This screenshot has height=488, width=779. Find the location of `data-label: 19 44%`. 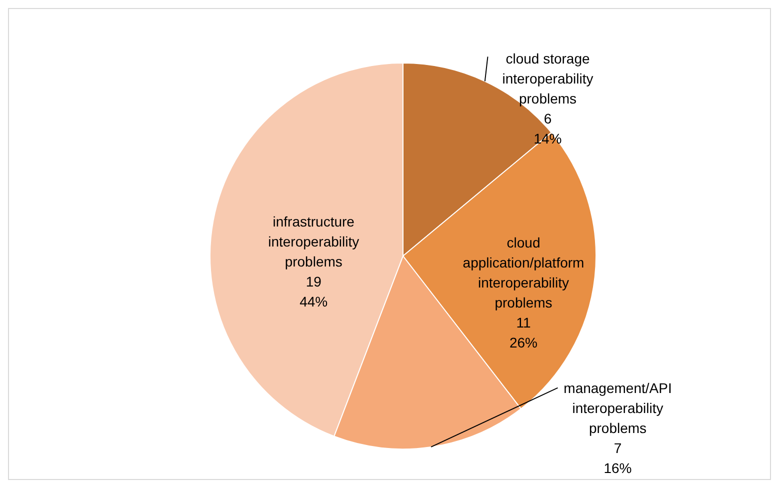

data-label: 19 44% is located at coordinates (314, 292).